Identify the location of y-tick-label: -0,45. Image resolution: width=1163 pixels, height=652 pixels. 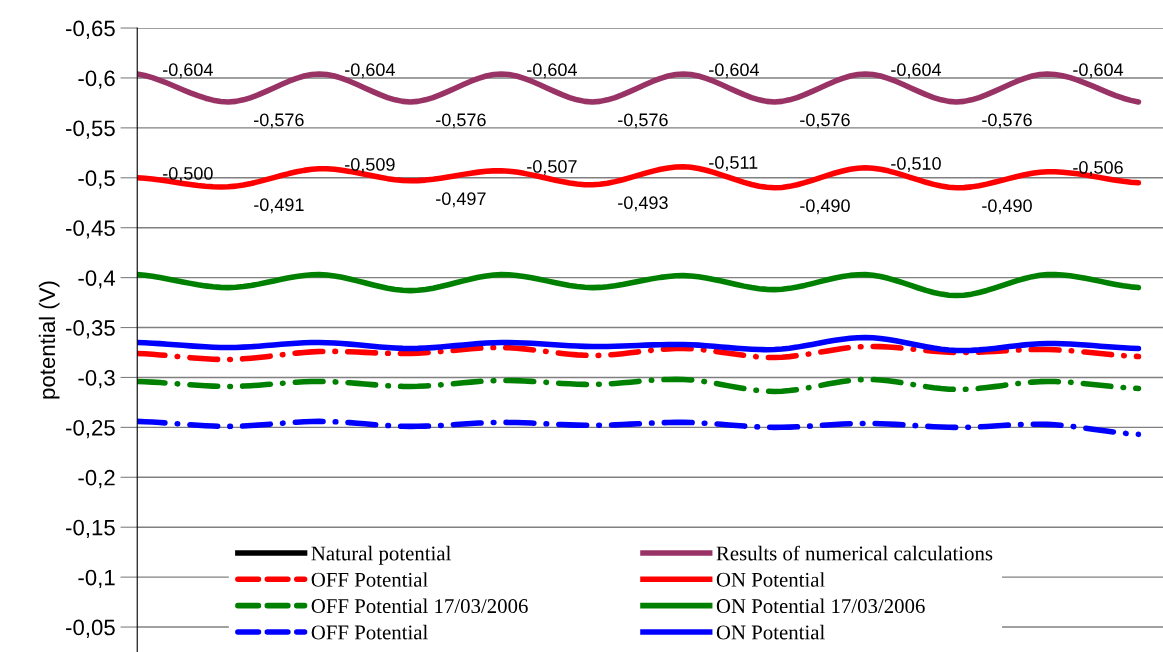
(90, 229).